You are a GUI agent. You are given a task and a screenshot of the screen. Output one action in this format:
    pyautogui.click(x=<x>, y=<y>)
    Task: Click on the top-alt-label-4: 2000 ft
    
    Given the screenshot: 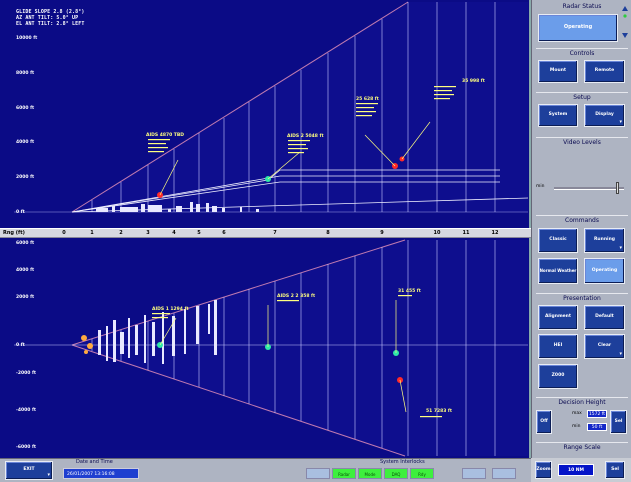 What is the action you would take?
    pyautogui.click(x=25, y=177)
    